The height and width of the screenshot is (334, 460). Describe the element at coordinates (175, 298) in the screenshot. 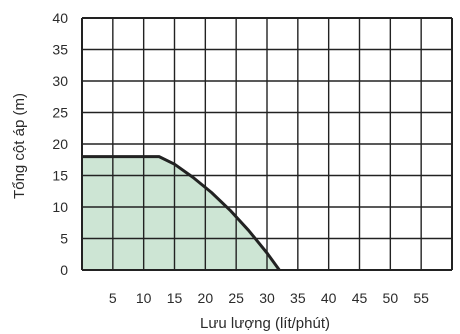

I see `x-tick-label: 15` at that location.